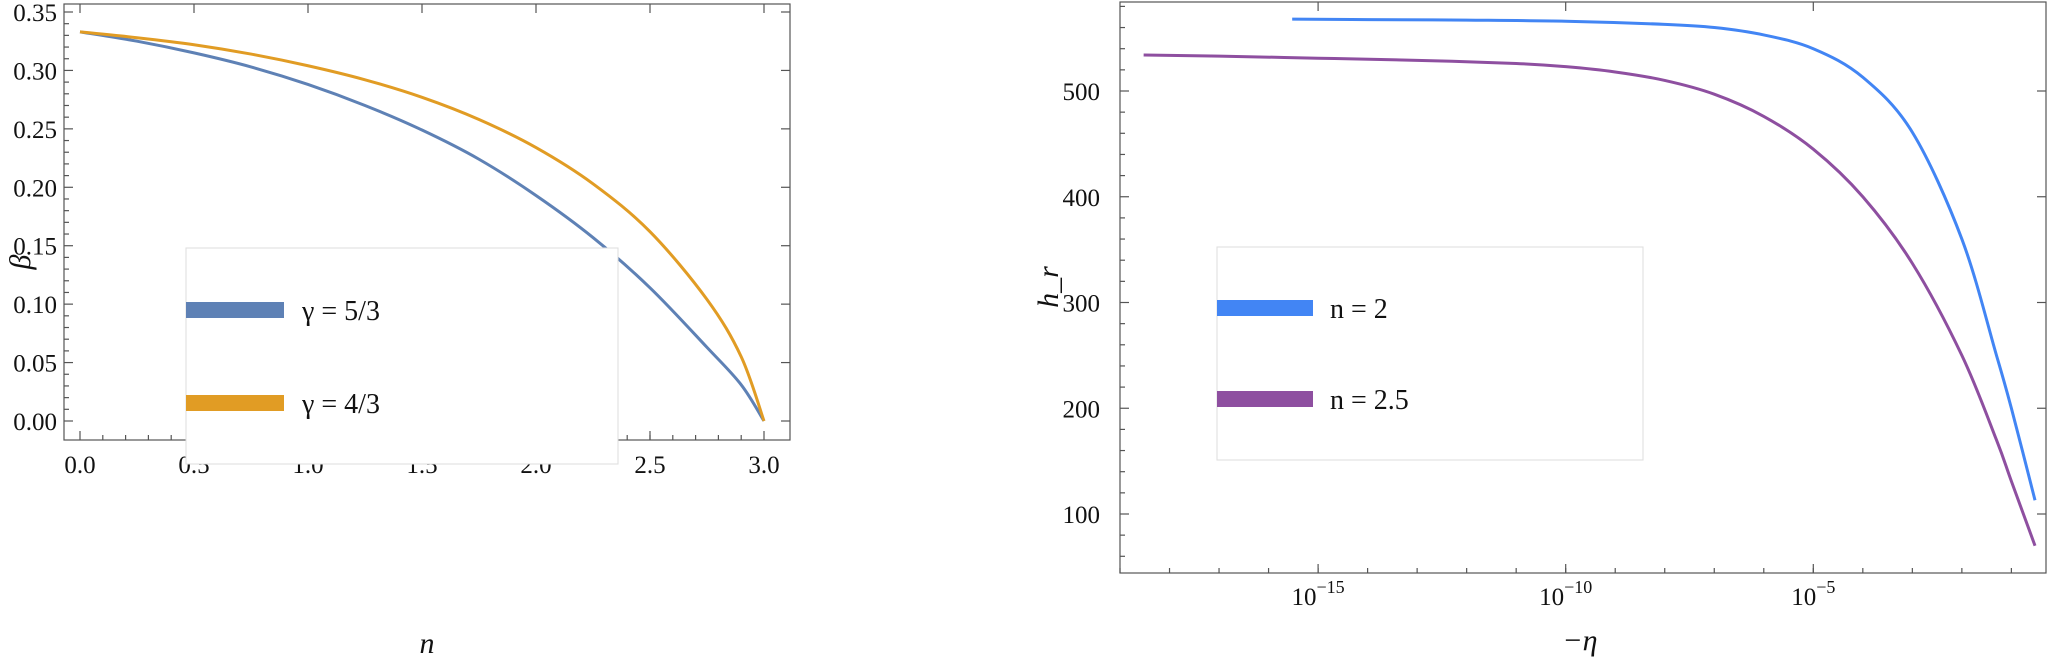  What do you see at coordinates (79, 465) in the screenshot?
I see `x-tick-label: 0.0` at bounding box center [79, 465].